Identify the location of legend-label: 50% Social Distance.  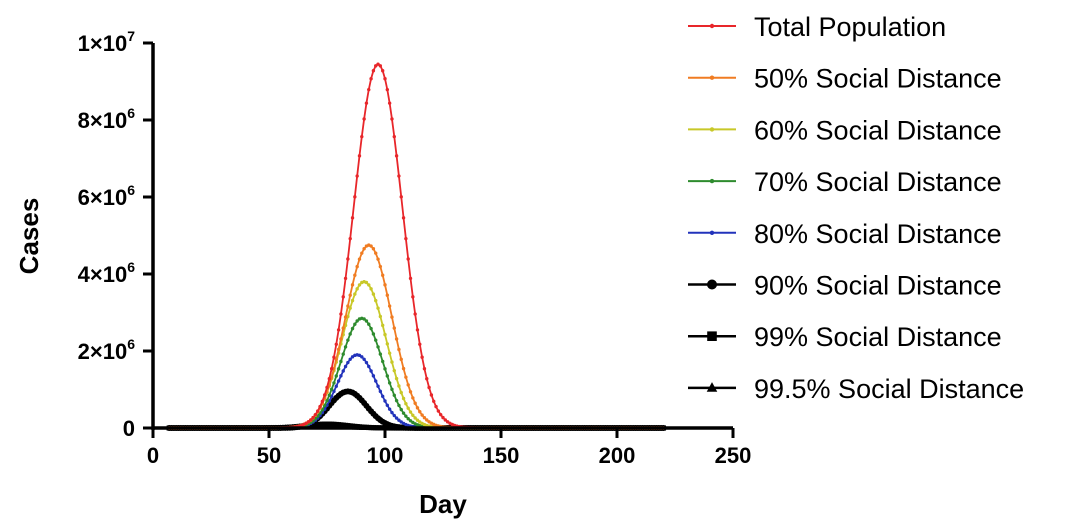
(878, 79).